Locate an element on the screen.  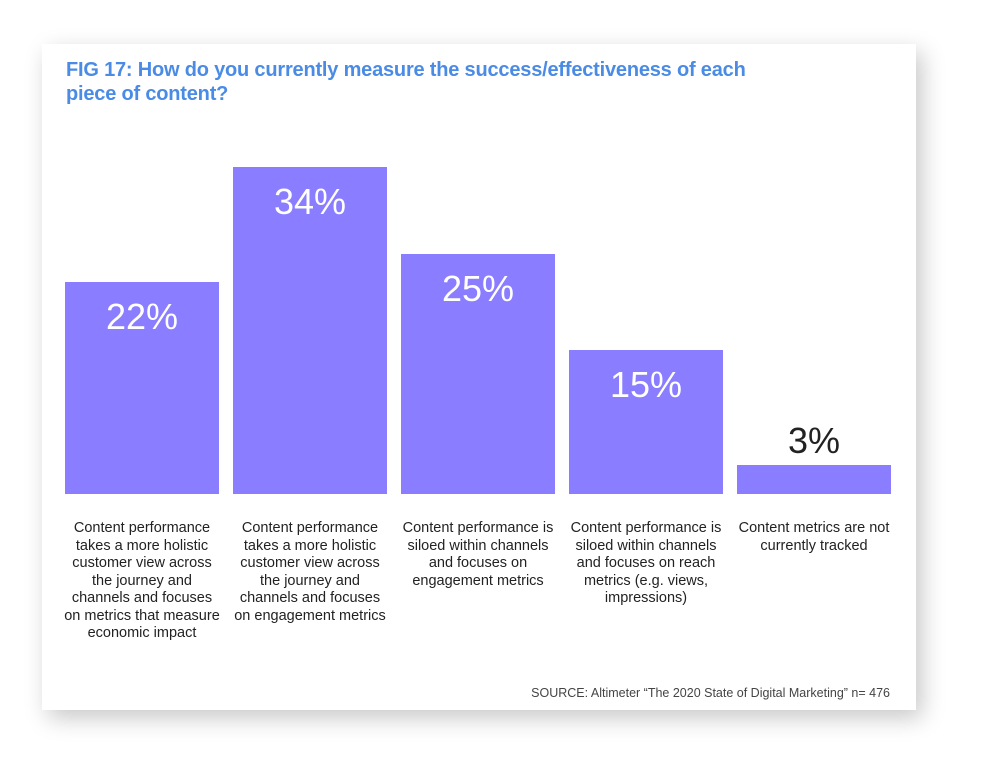
bar-value-label: 22% is located at coordinates (142, 317).